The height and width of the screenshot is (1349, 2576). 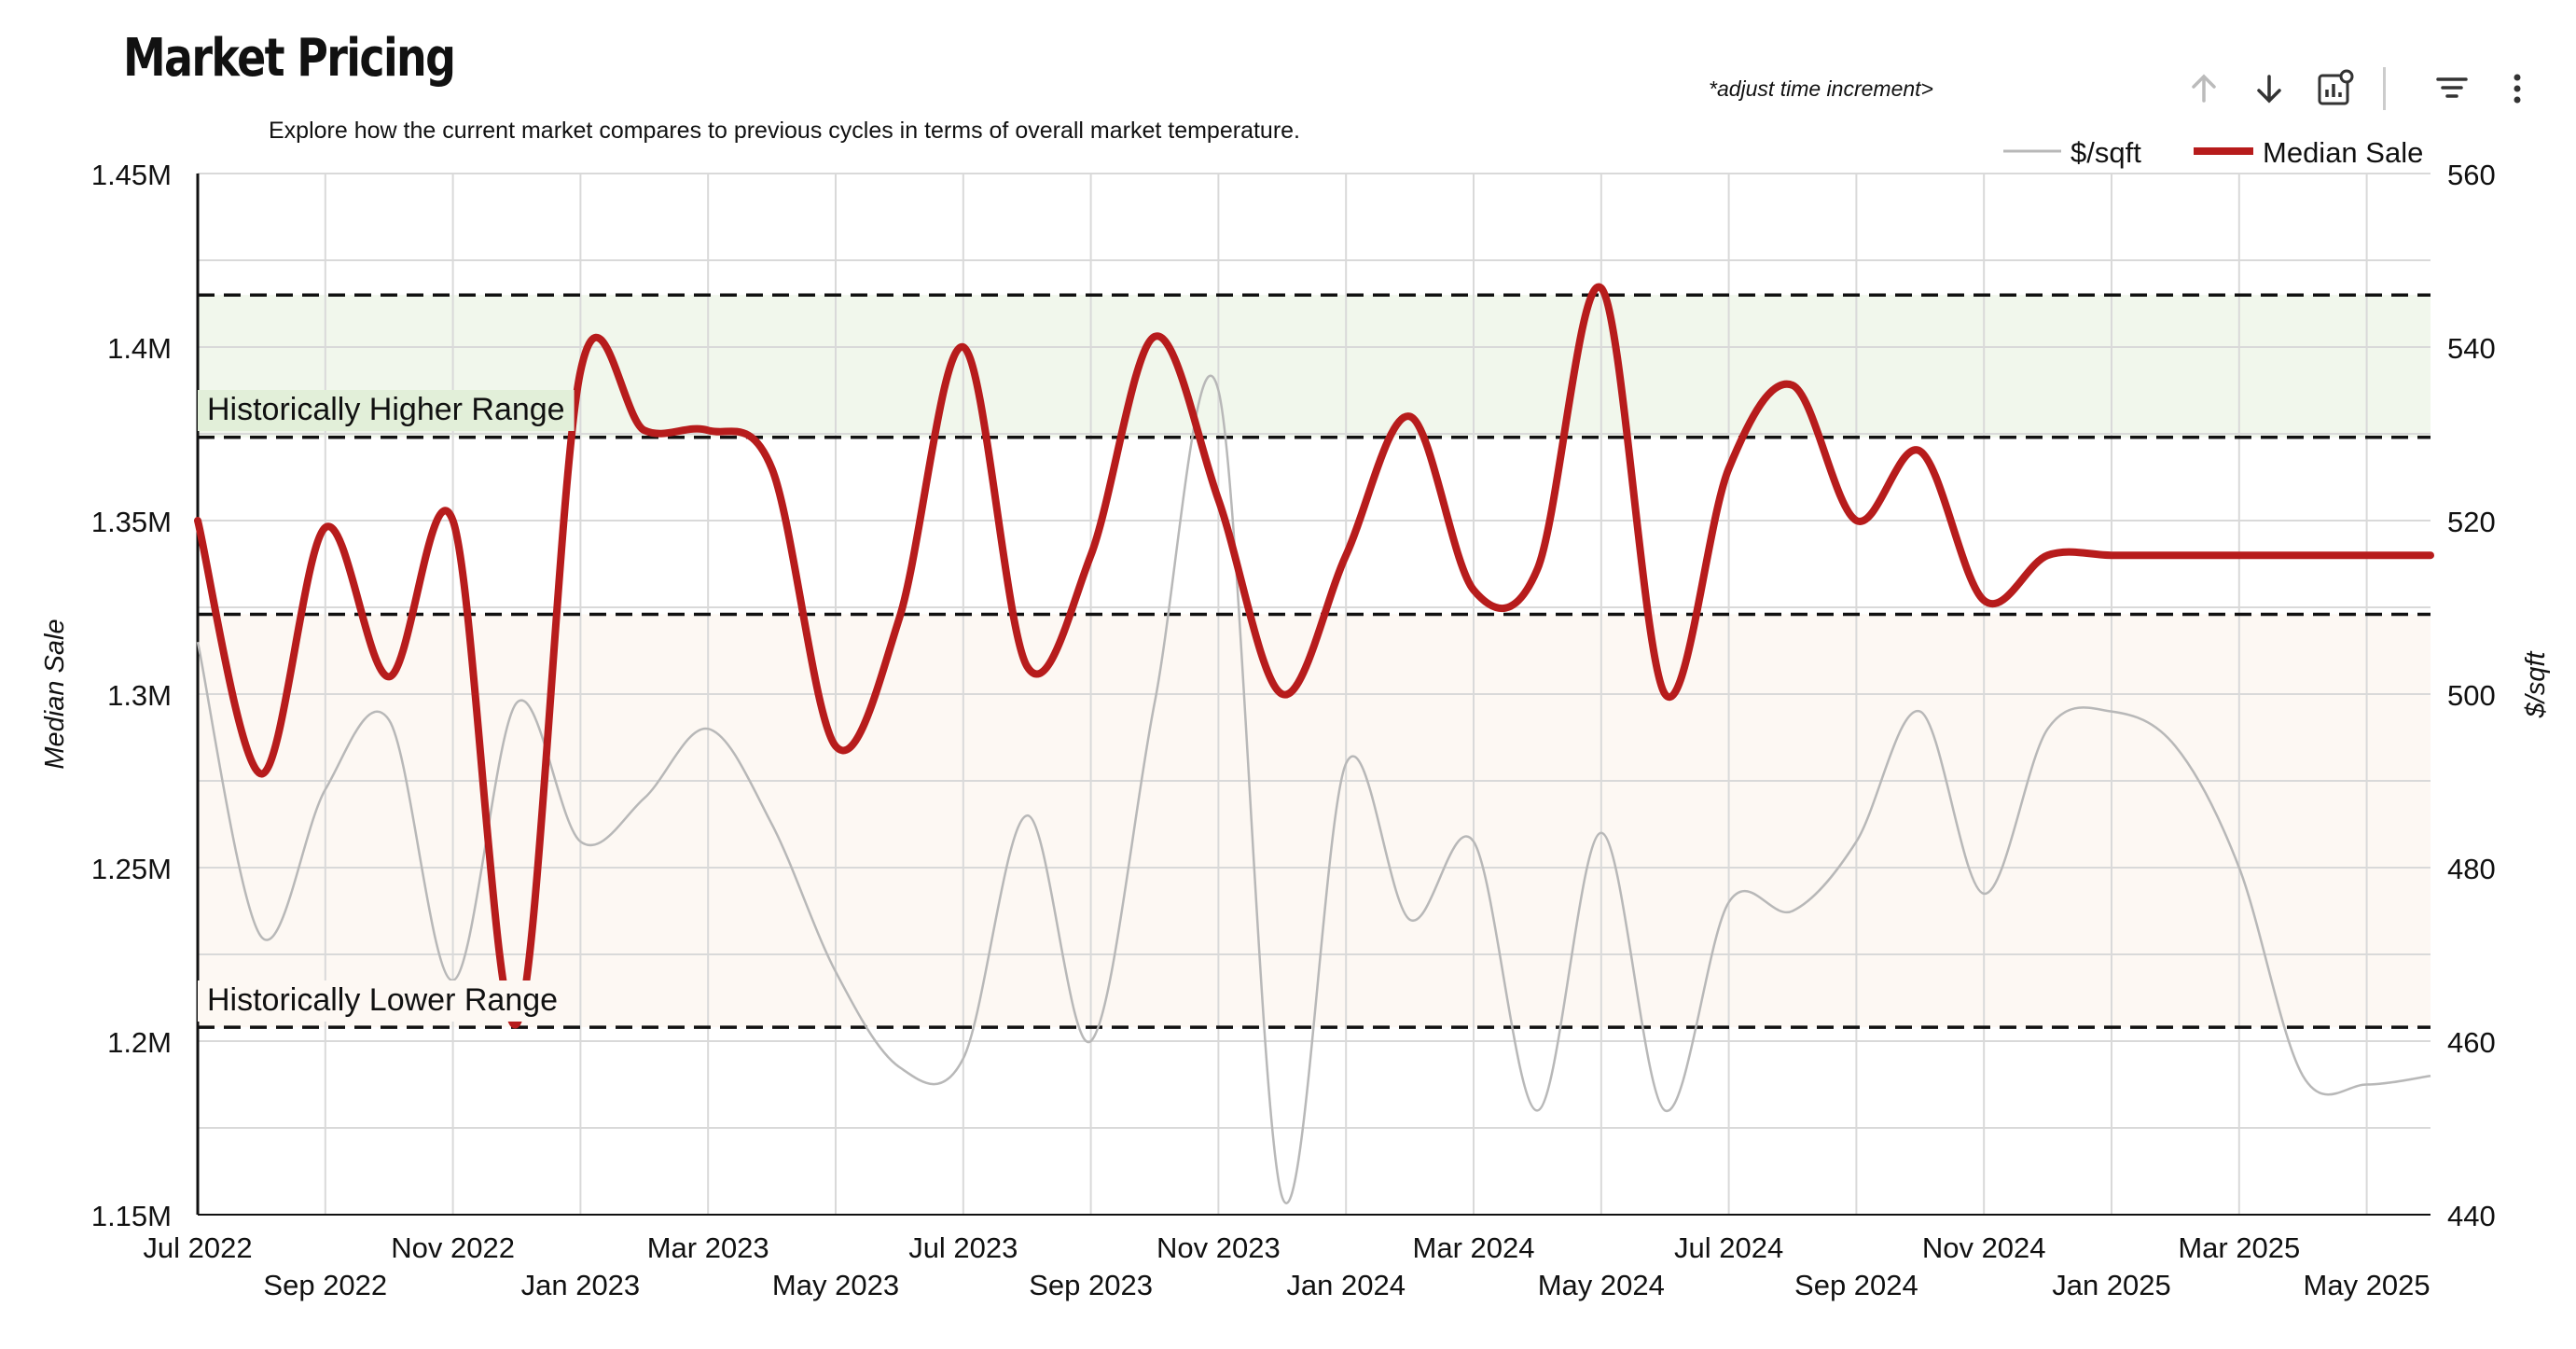 What do you see at coordinates (1728, 1247) in the screenshot?
I see `x-tick-label: Jul 2024` at bounding box center [1728, 1247].